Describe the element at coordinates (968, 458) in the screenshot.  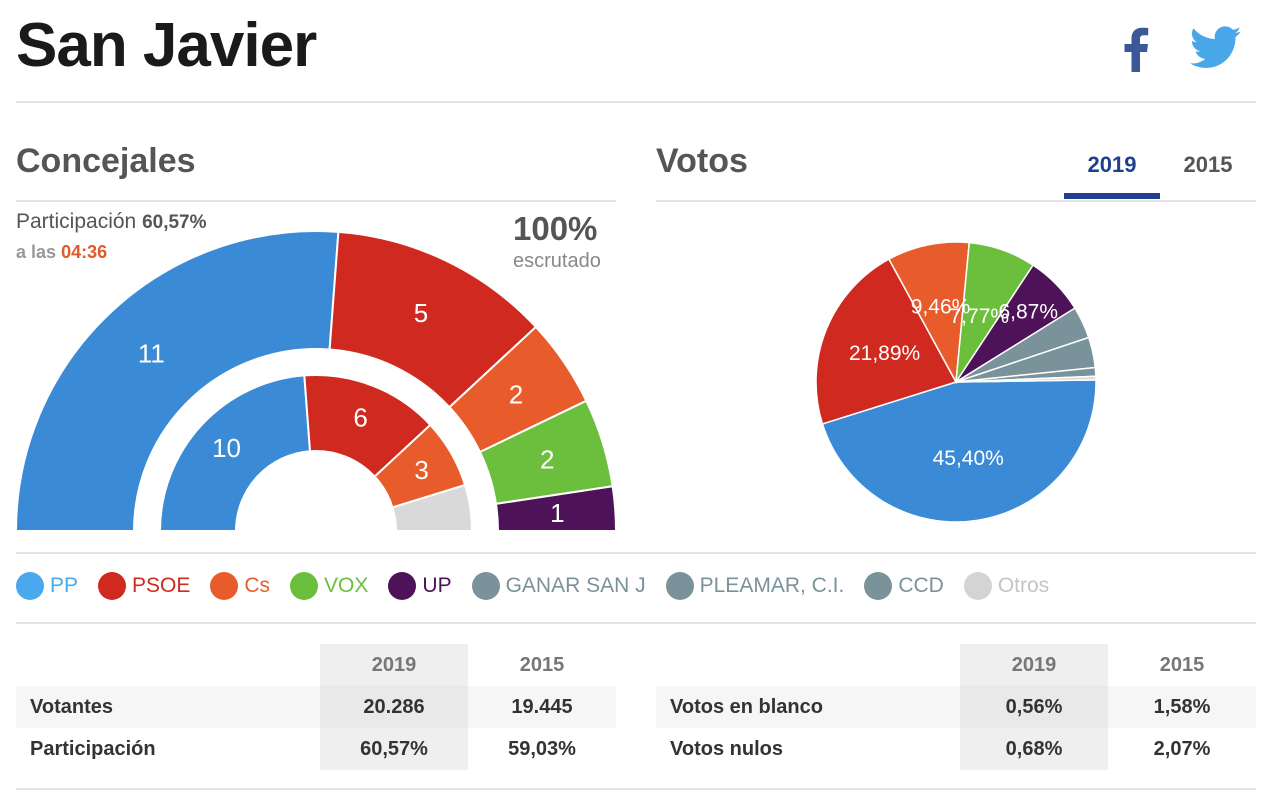
I see `pie-label: 45,40%` at that location.